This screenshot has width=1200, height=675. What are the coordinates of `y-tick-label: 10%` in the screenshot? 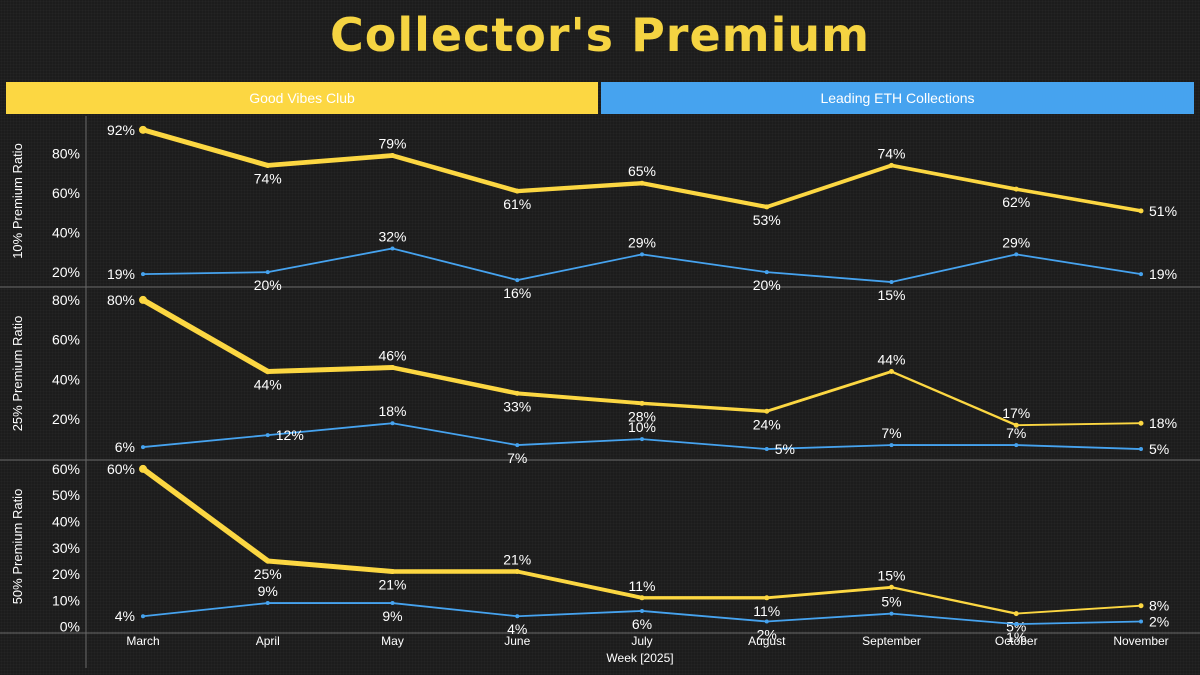 It's located at (66, 600).